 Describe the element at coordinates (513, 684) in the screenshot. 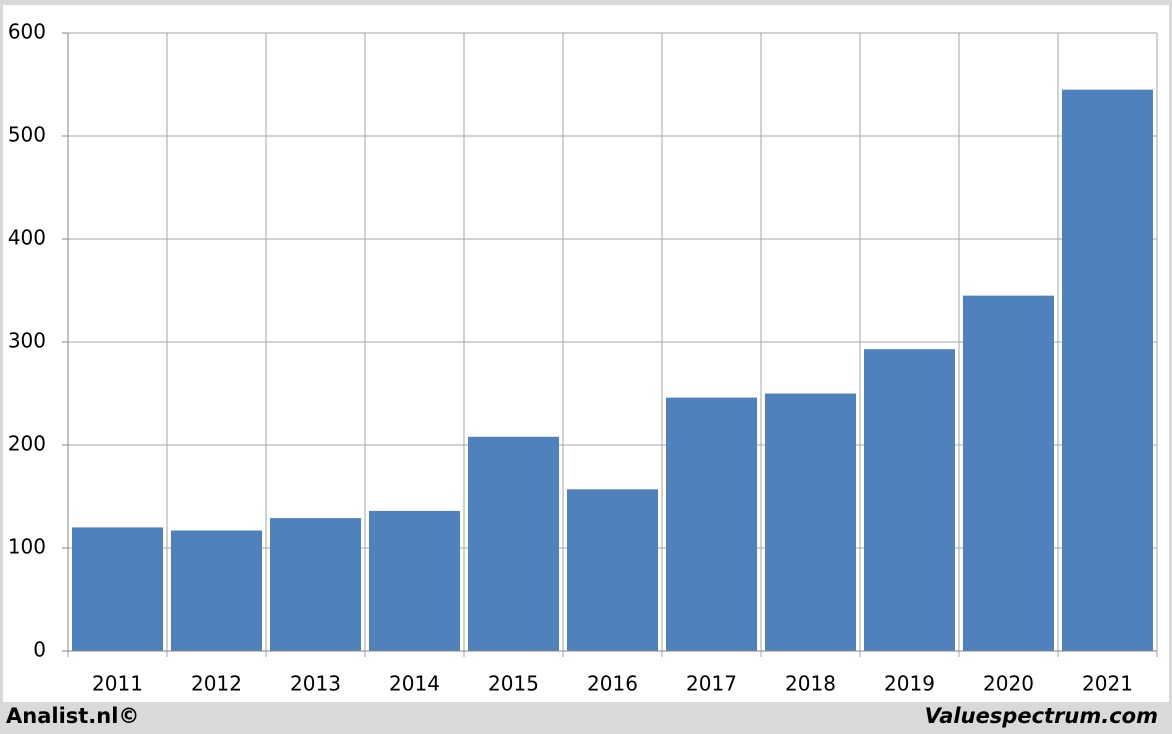

I see `x-tick-label: 2015` at that location.